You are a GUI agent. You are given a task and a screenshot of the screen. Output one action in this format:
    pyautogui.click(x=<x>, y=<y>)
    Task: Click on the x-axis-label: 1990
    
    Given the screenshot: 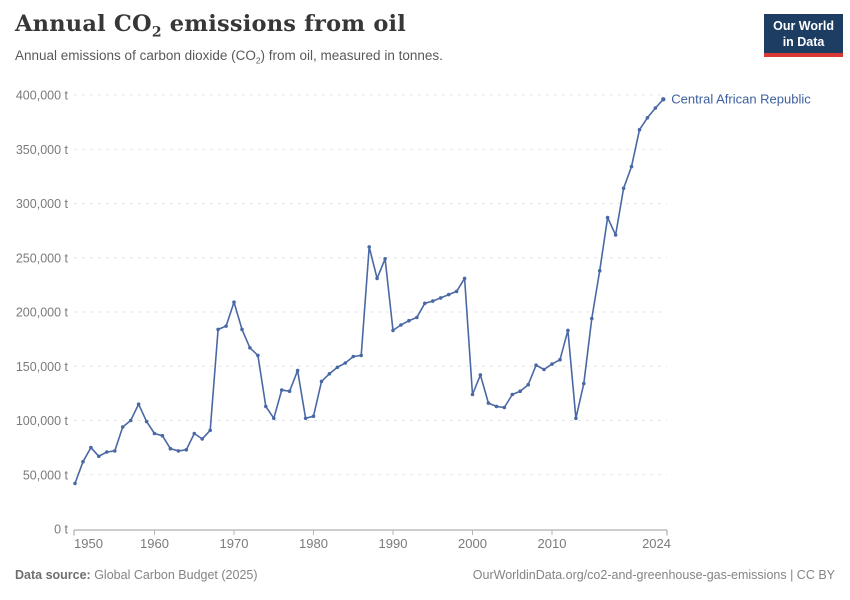 What is the action you would take?
    pyautogui.click(x=393, y=543)
    